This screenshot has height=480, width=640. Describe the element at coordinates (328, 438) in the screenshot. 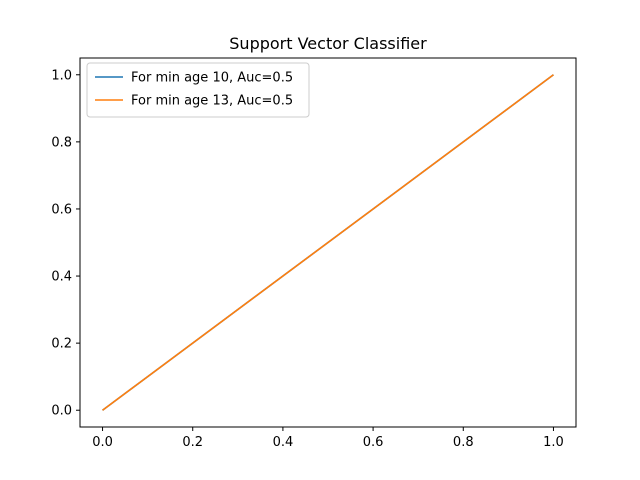

I see `x-axis: 0.0 0.2 0.4 0.6 0.8 1.0` at that location.